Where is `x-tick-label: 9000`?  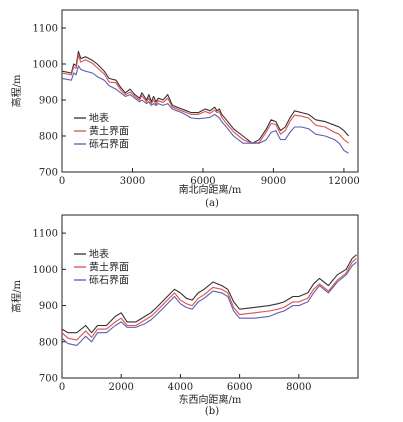 x-tick-label: 9000 is located at coordinates (273, 181).